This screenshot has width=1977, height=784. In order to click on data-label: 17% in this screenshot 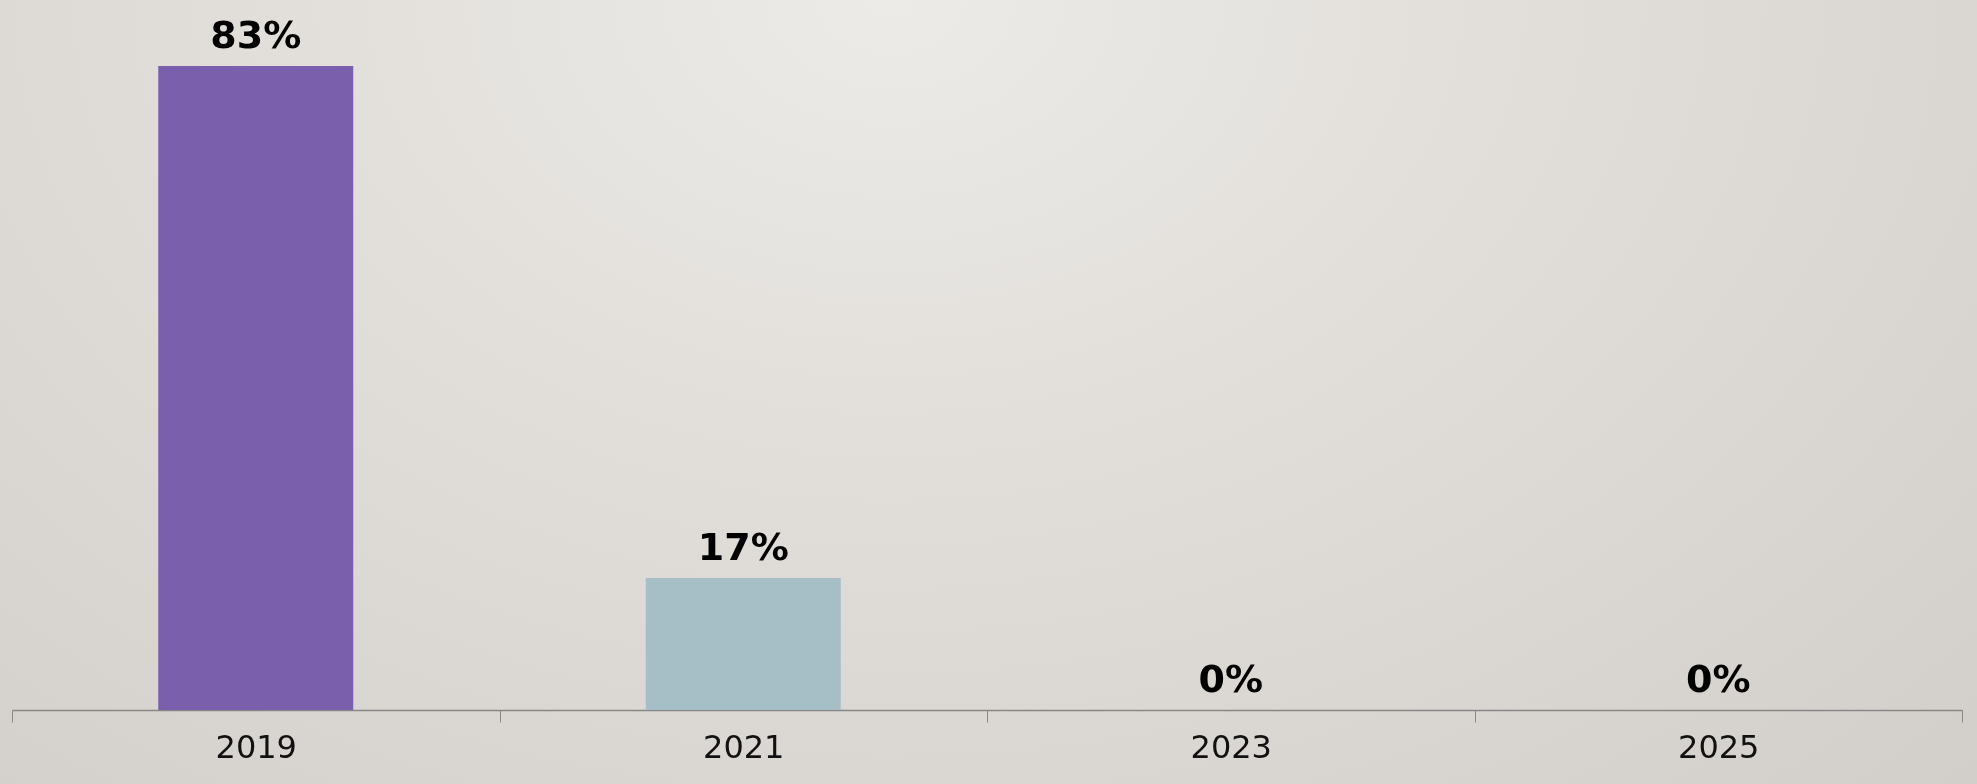, I will do `click(743, 547)`.